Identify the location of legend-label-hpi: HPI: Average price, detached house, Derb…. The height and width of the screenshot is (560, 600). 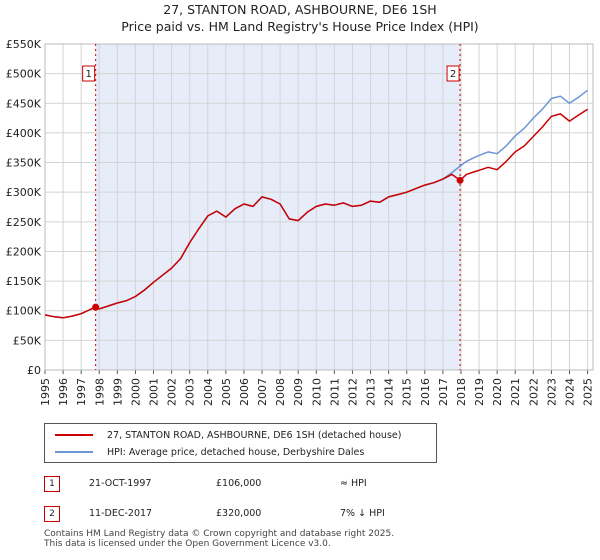
(236, 452).